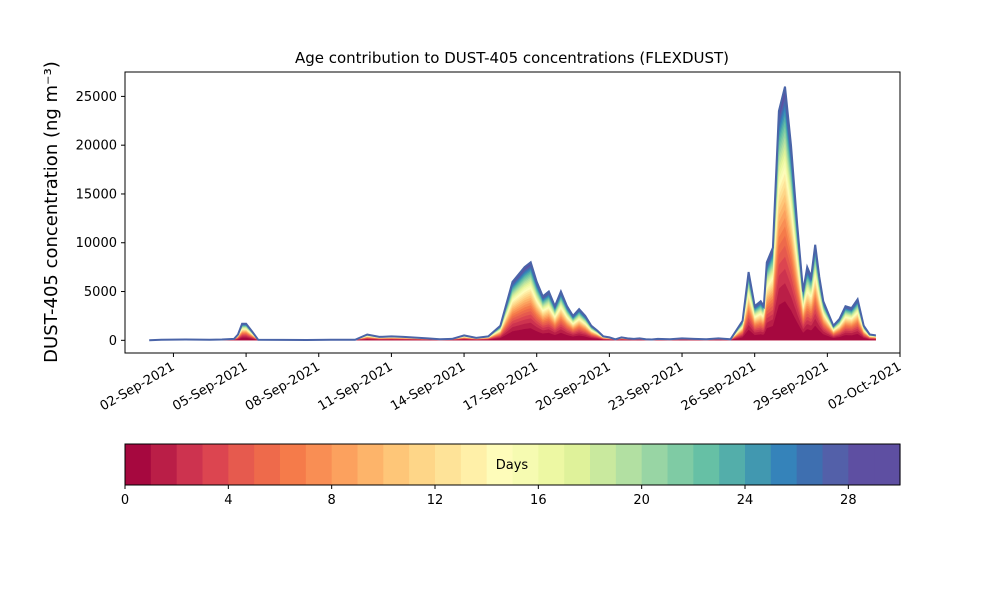 The width and height of the screenshot is (1000, 600). I want to click on colorbar-frame, so click(512, 464).